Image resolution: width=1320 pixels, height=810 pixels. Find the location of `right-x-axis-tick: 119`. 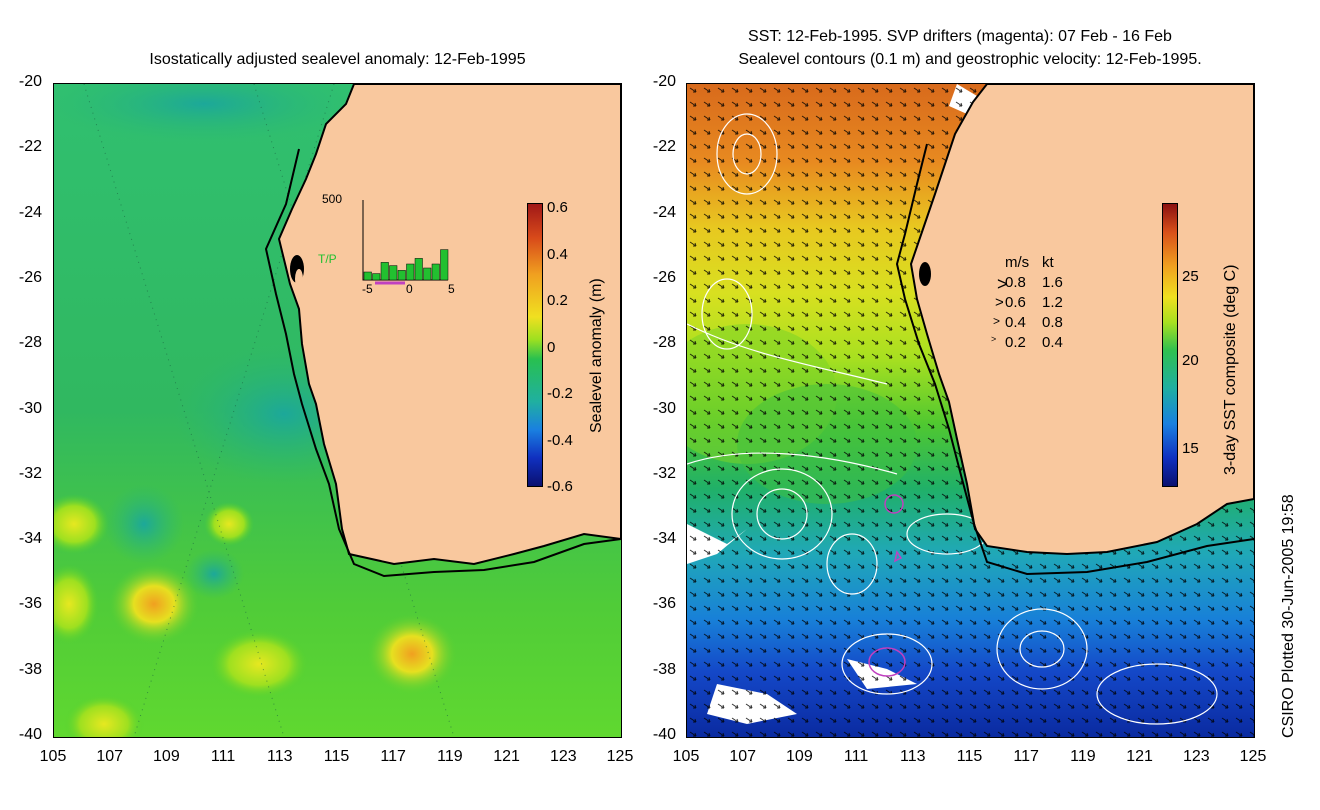

right-x-axis-tick: 119 is located at coordinates (1083, 756).